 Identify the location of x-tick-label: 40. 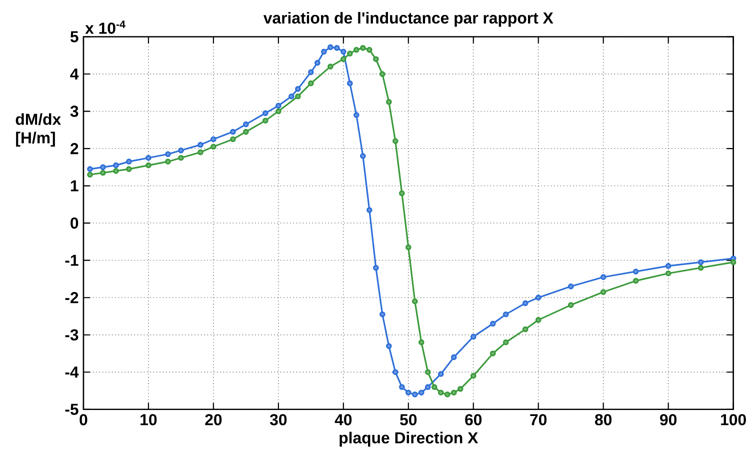
(343, 420).